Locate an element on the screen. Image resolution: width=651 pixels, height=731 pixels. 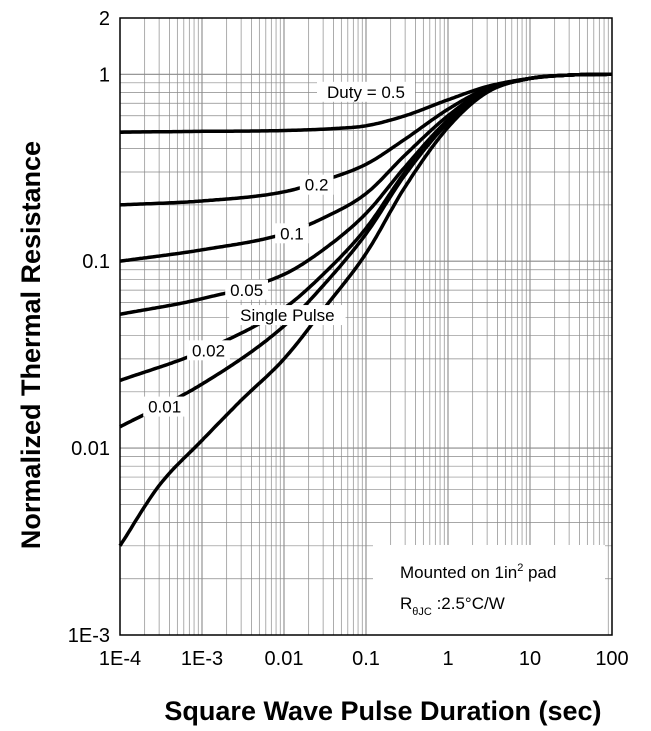
x-tick-label: 1 is located at coordinates (447, 659).